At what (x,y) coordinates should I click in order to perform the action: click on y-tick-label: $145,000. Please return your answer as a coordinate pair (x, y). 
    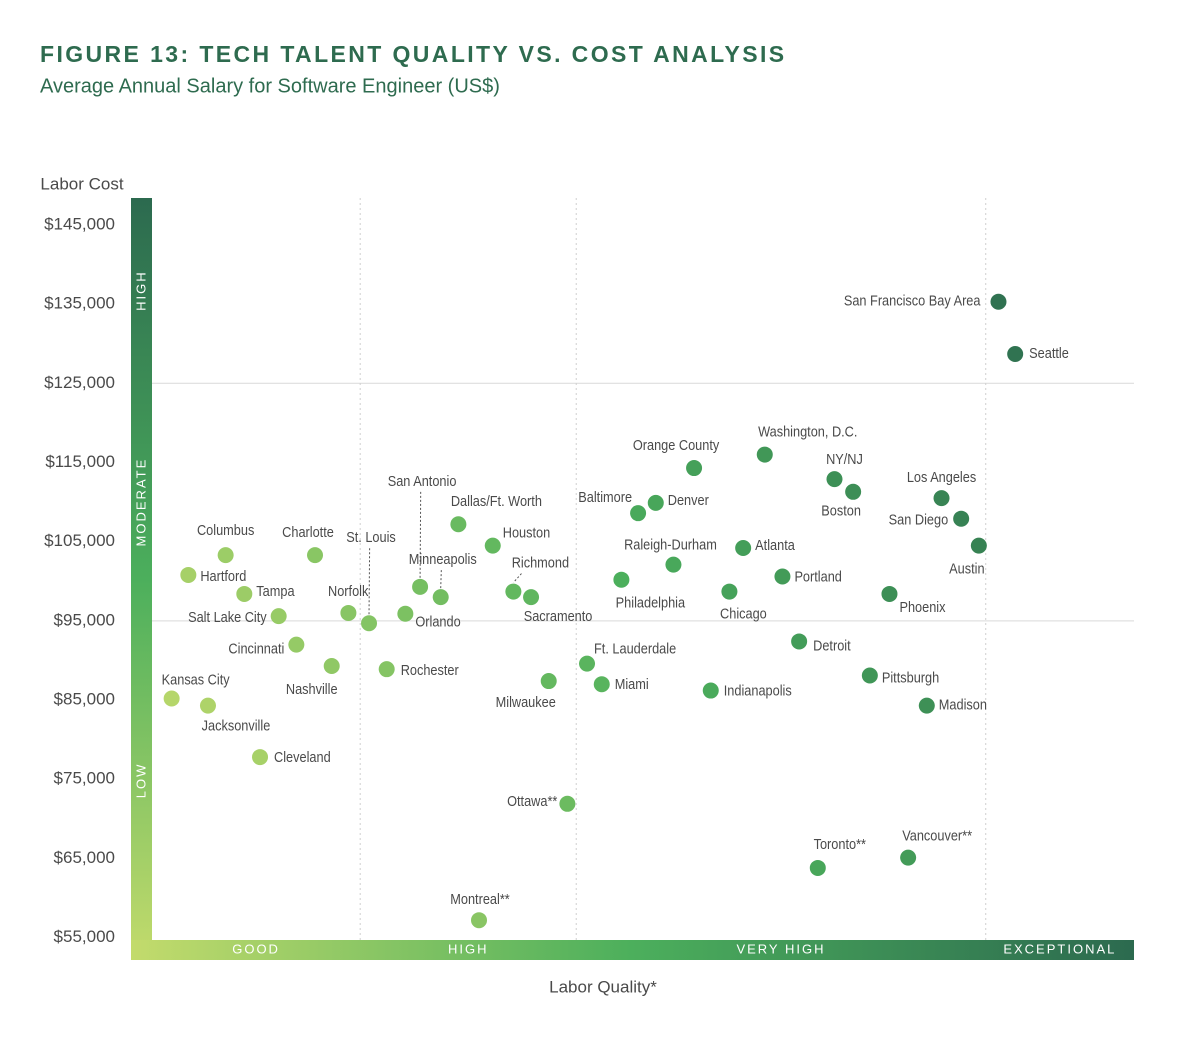
    Looking at the image, I should click on (79, 223).